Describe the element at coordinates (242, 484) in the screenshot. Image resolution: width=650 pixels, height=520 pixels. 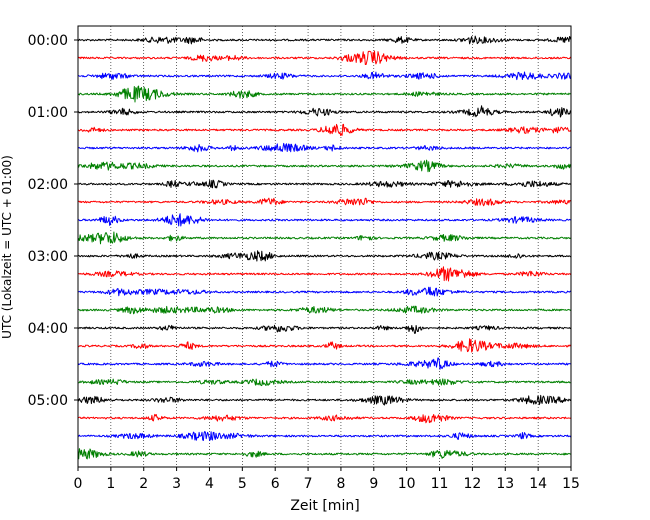
I see `x-tick-label: 5` at that location.